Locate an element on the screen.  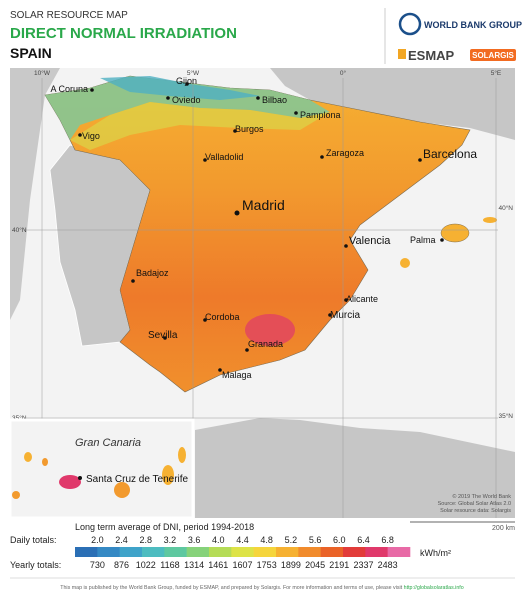
daily-tick: 3.2 is located at coordinates (170, 540).